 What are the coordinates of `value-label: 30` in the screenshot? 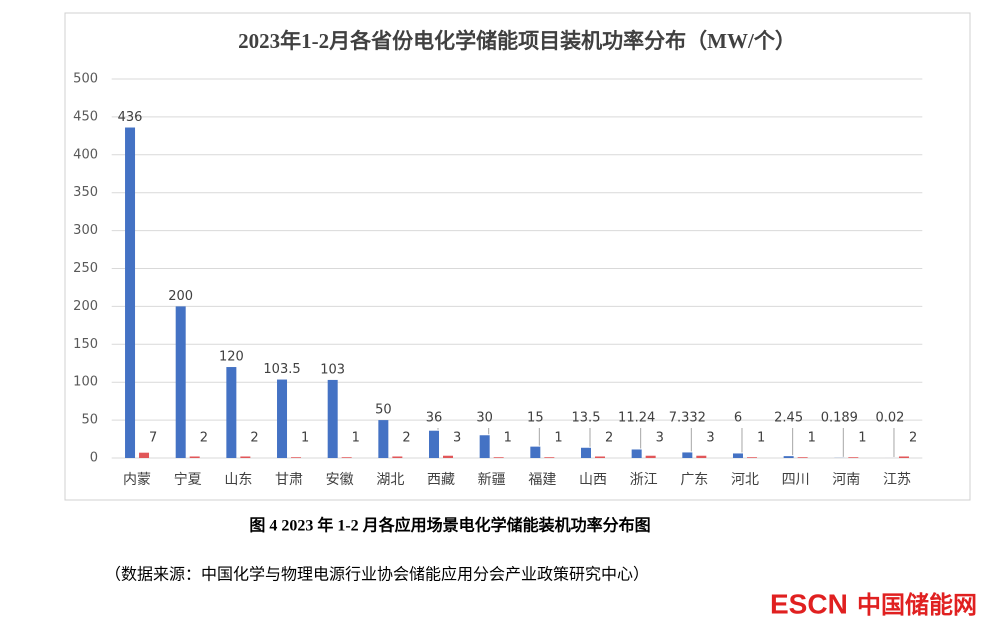 It's located at (484, 418).